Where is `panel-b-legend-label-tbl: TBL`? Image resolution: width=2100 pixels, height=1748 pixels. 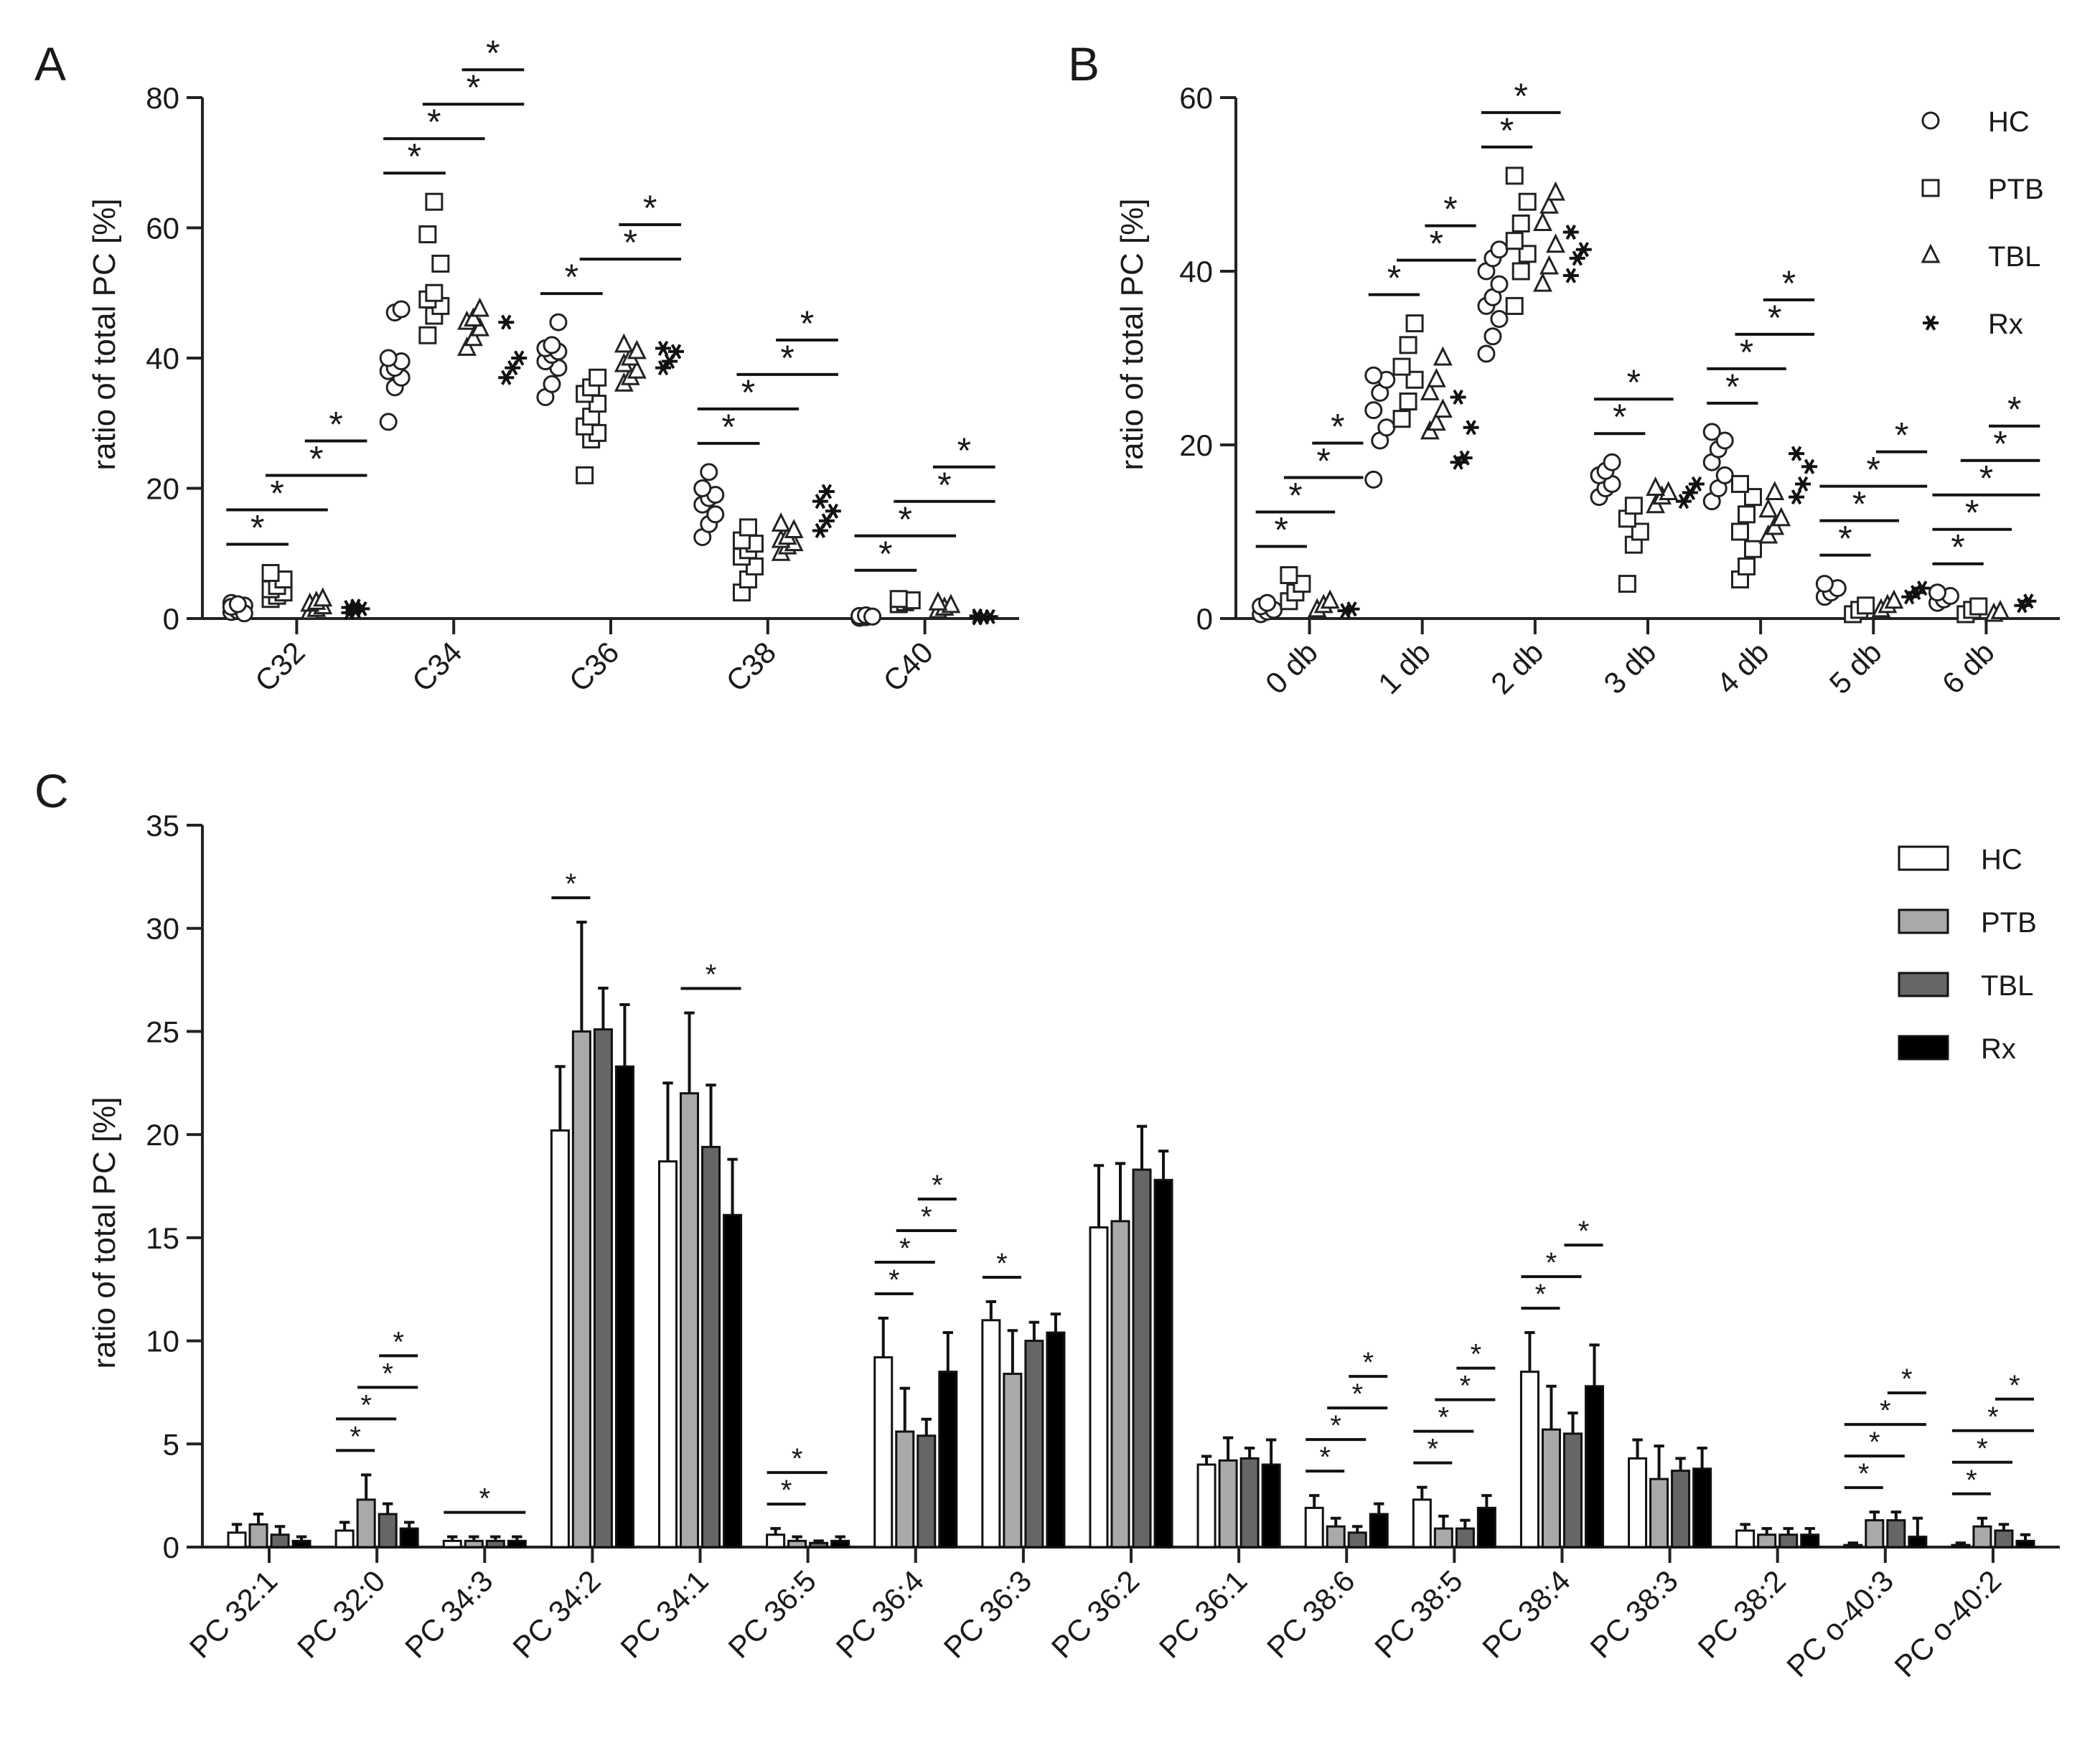
panel-b-legend-label-tbl: TBL is located at coordinates (2014, 257).